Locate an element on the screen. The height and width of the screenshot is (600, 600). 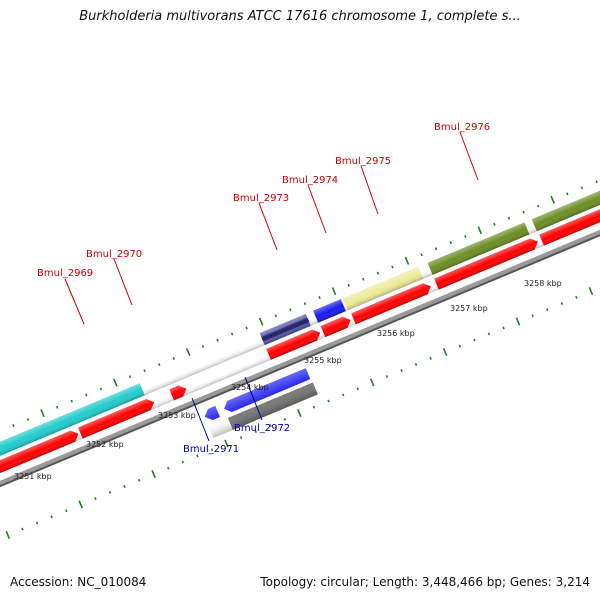
gene-label-bmul-2969: Bmul_2969 is located at coordinates (65, 273).